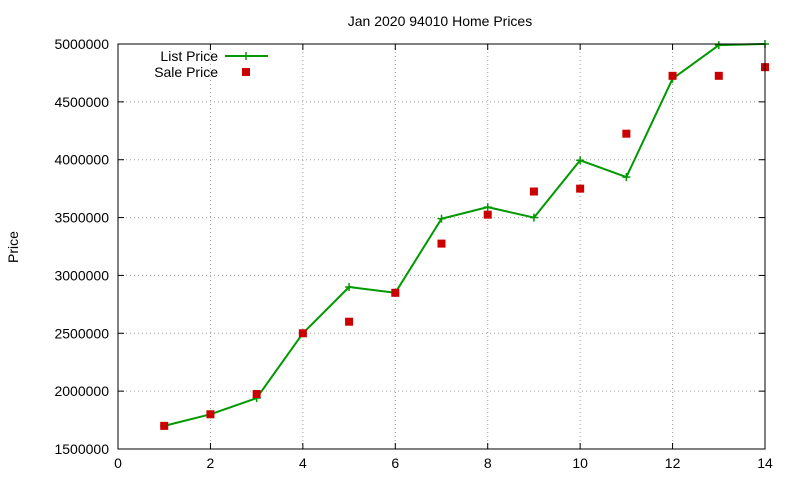 Image resolution: width=800 pixels, height=480 pixels. What do you see at coordinates (81, 449) in the screenshot?
I see `y-tick-label: 1500000` at bounding box center [81, 449].